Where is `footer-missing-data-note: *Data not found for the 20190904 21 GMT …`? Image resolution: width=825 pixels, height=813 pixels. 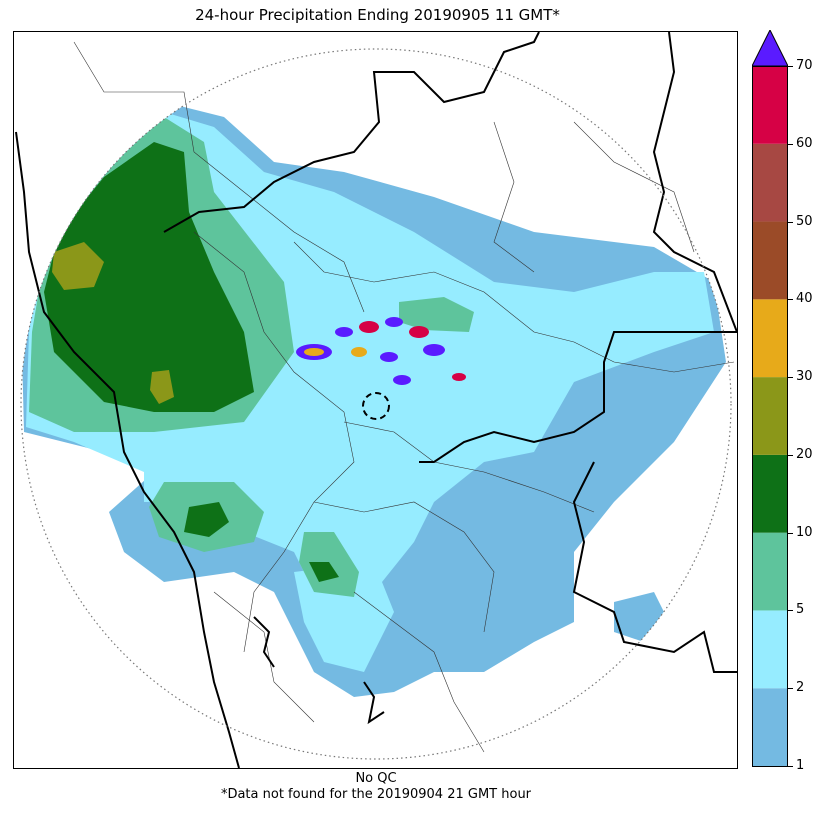
footer-missing-data-note: *Data not found for the 20190904 21 GMT … is located at coordinates (376, 794).